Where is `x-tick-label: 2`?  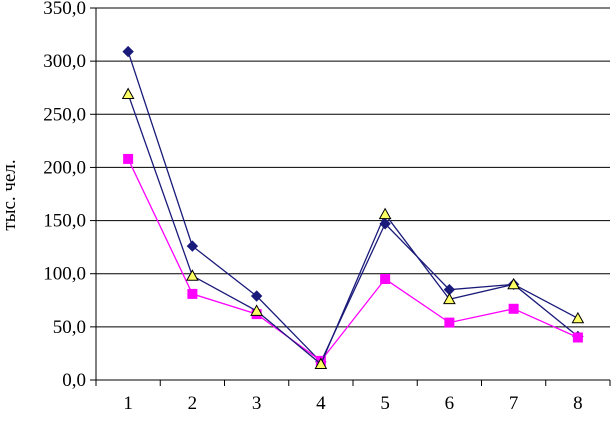
x-tick-label: 2 is located at coordinates (193, 403).